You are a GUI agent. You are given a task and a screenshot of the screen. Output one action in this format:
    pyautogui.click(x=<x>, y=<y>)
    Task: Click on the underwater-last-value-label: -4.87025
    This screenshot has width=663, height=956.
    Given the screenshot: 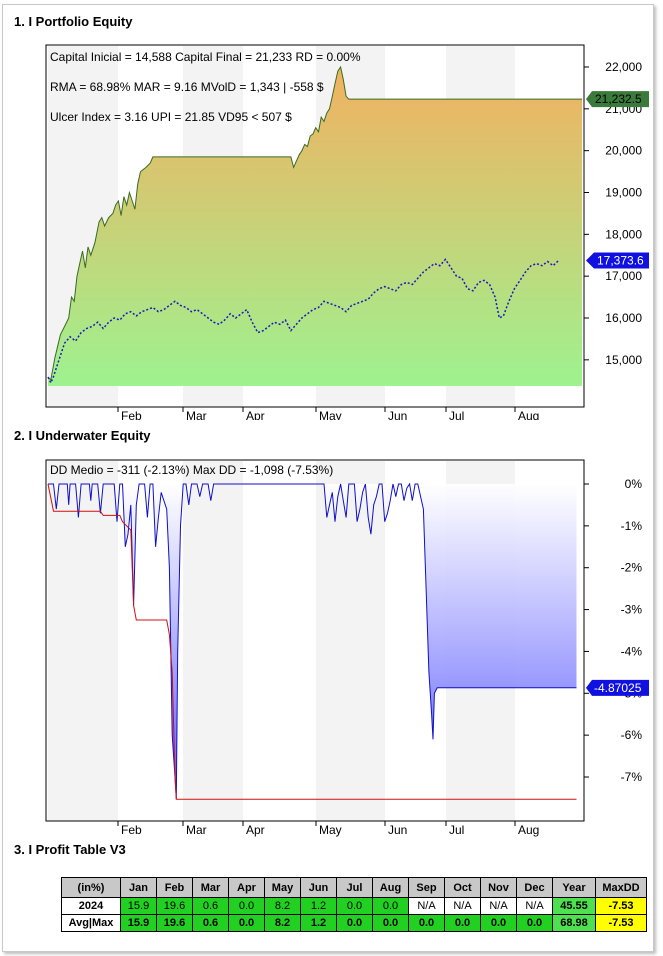 What is the action you would take?
    pyautogui.click(x=618, y=688)
    